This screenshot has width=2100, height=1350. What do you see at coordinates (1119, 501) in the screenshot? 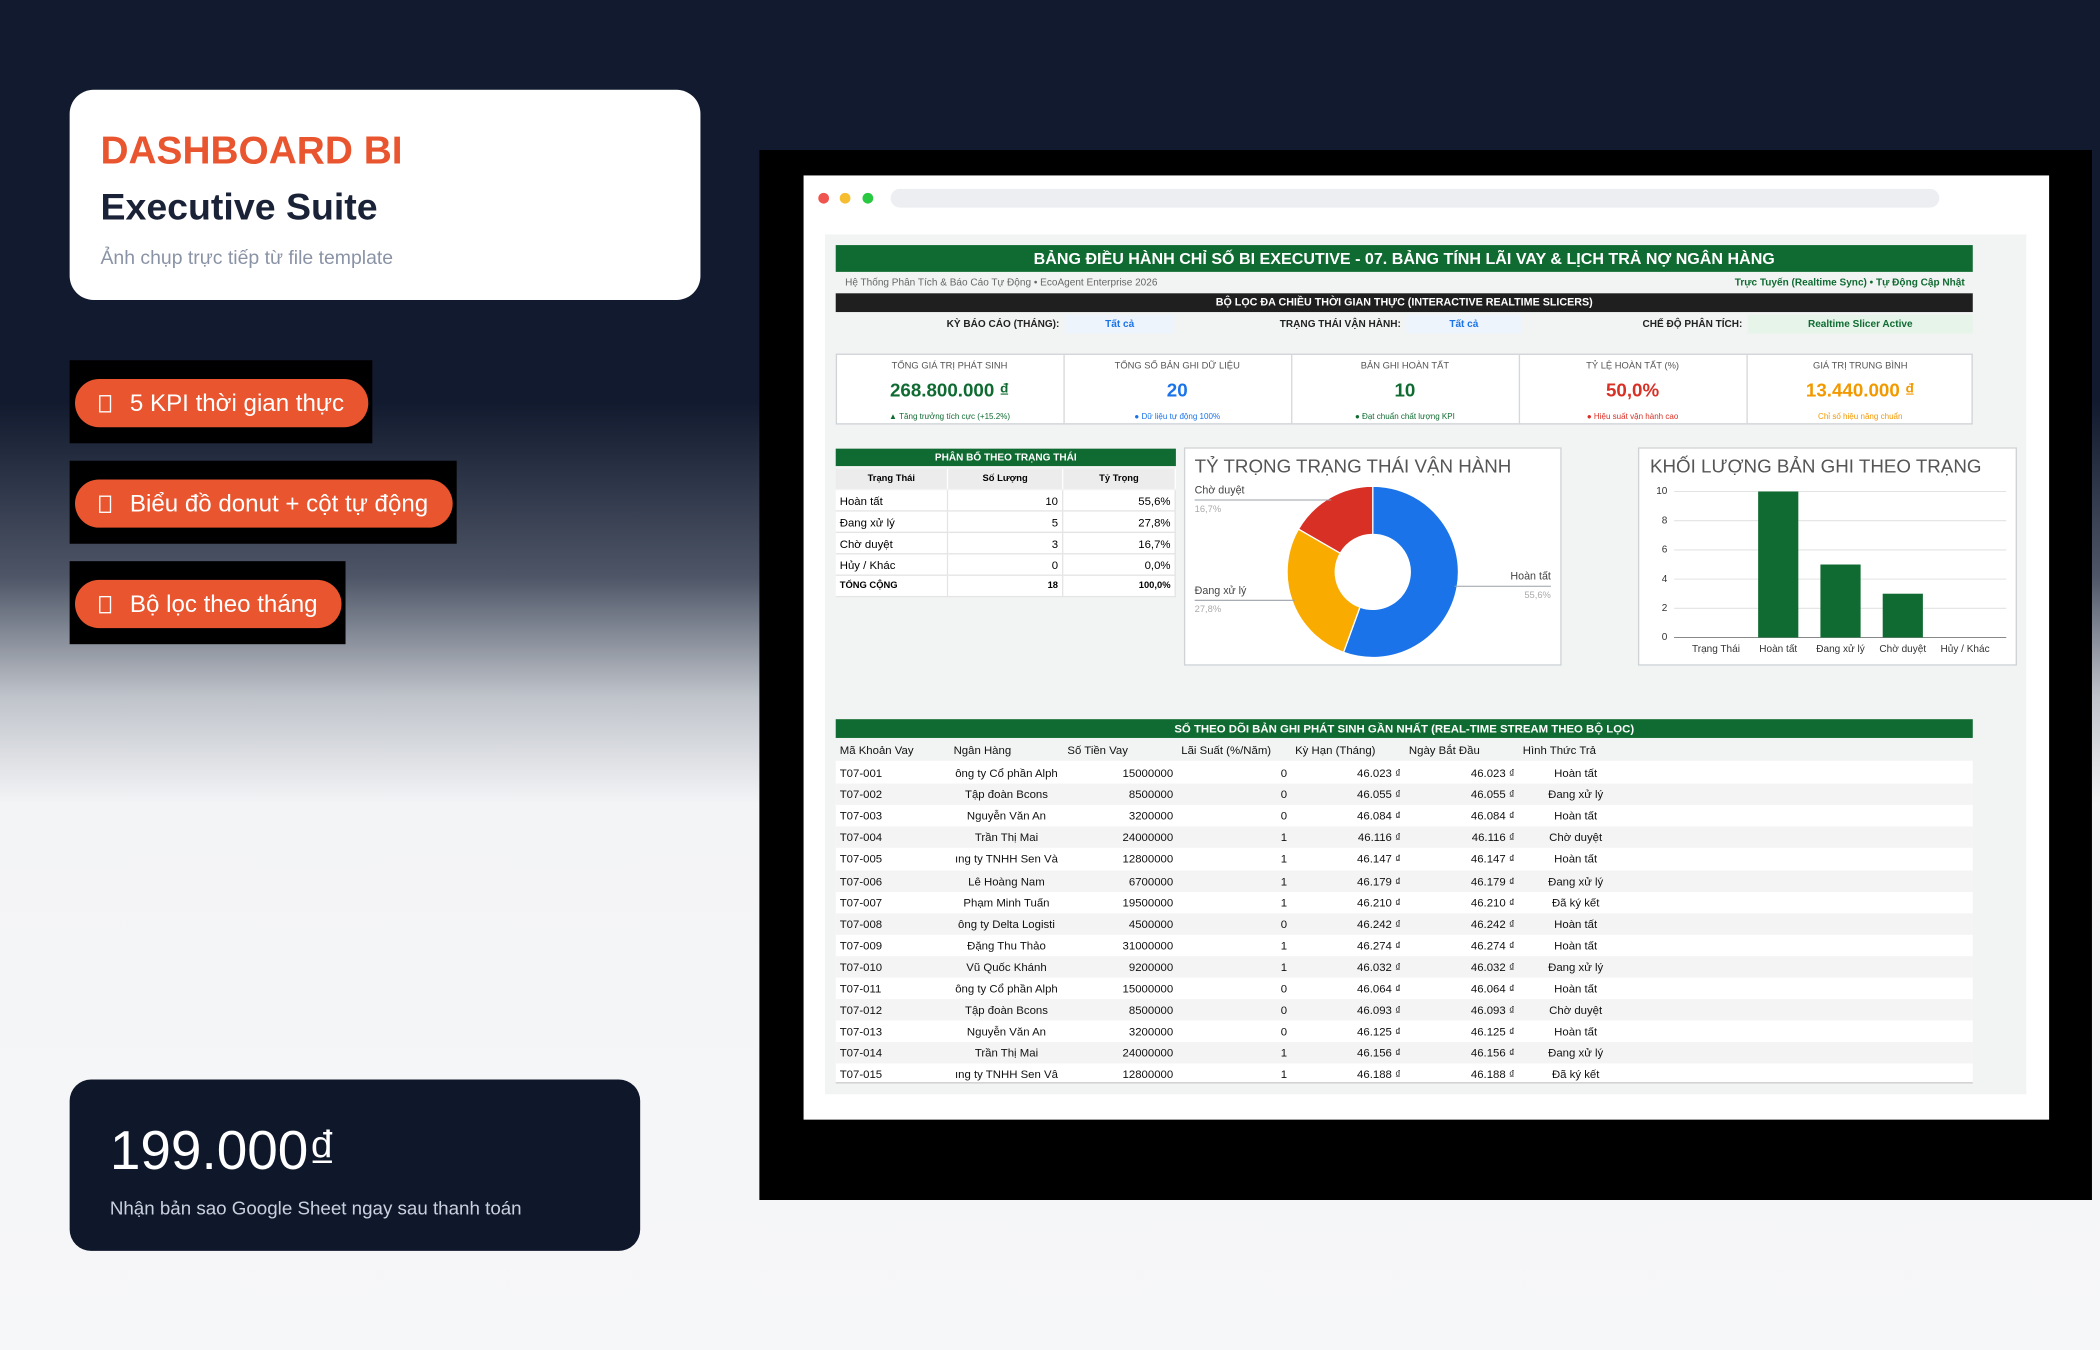
I see `table-cell: 55,6%` at bounding box center [1119, 501].